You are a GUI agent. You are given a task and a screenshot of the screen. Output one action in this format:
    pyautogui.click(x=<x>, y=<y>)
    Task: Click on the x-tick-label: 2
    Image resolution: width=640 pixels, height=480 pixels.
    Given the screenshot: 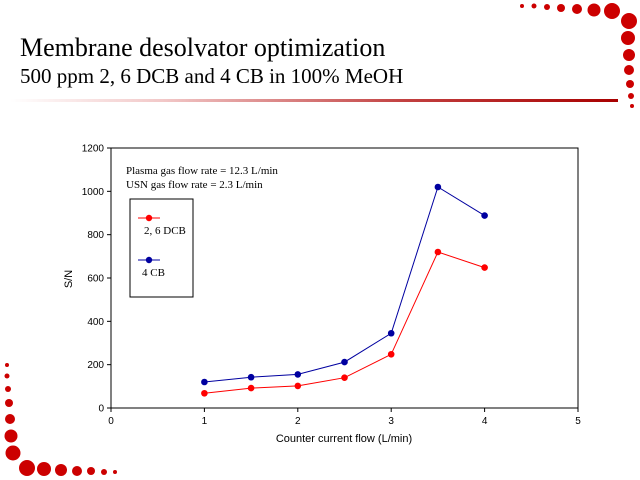 What is the action you would take?
    pyautogui.click(x=298, y=421)
    